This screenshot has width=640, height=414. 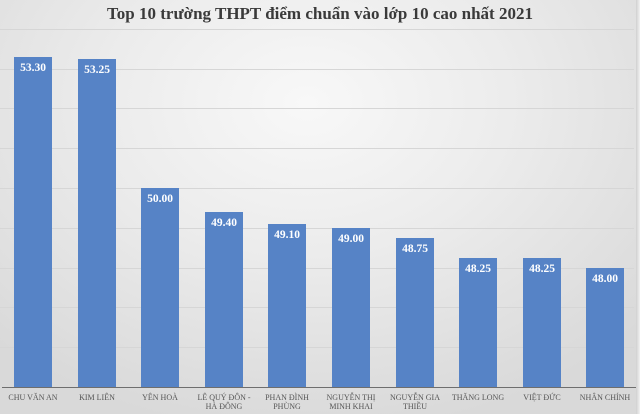 I want to click on category-label: PHAN ĐÌNH PHÙNG, so click(x=287, y=402).